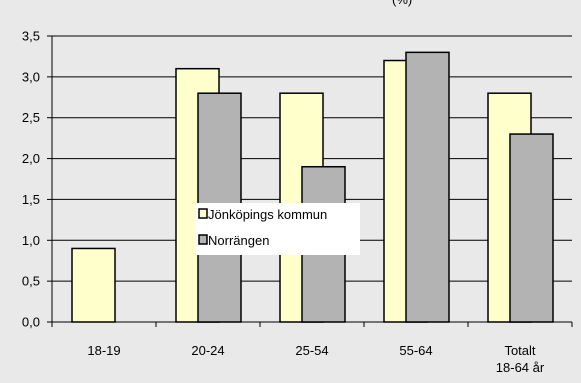 This screenshot has width=581, height=383. Describe the element at coordinates (519, 350) in the screenshot. I see `x-tick-label: Totalt` at that location.